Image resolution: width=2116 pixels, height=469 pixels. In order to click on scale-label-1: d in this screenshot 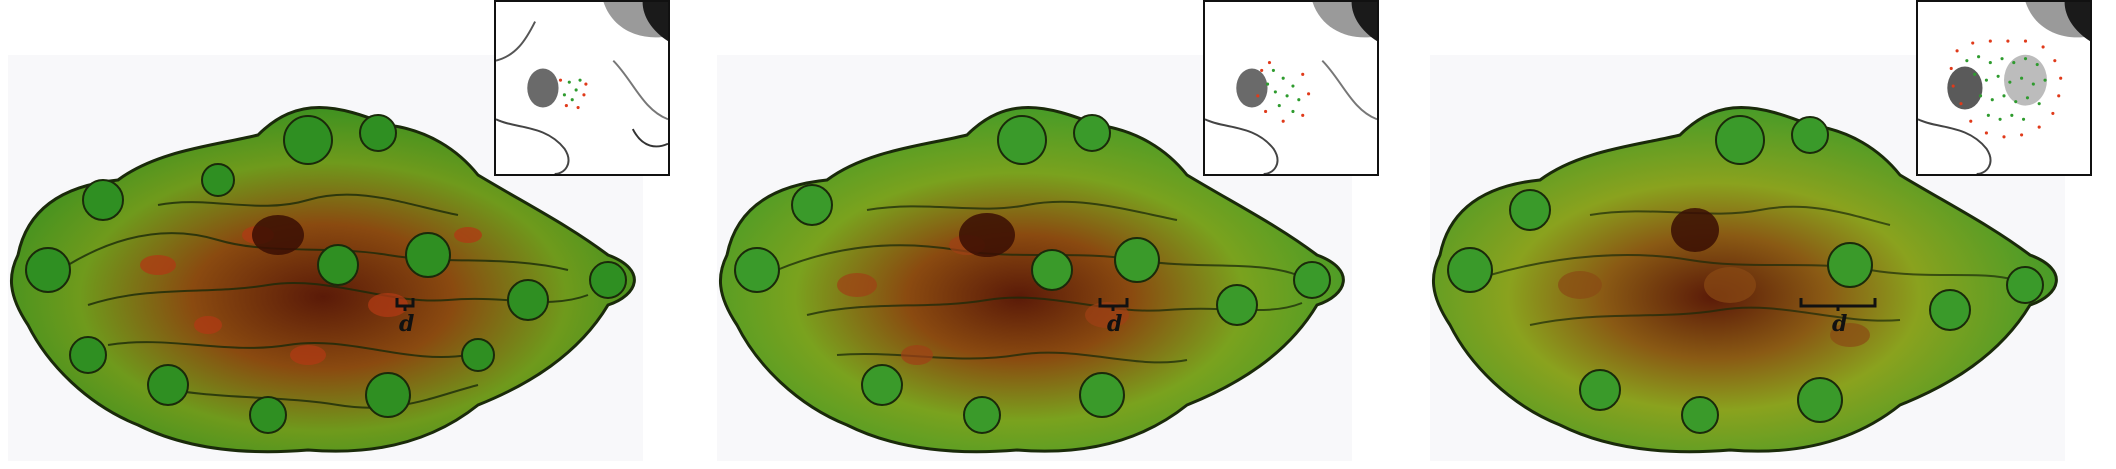, I will do `click(407, 324)`.